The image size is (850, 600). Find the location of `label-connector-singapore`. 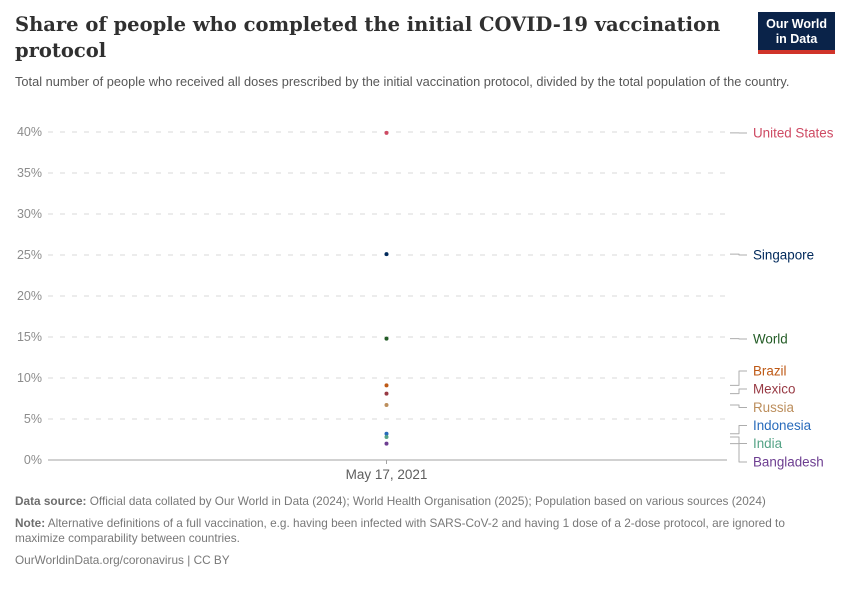

label-connector-singapore is located at coordinates (738, 254).